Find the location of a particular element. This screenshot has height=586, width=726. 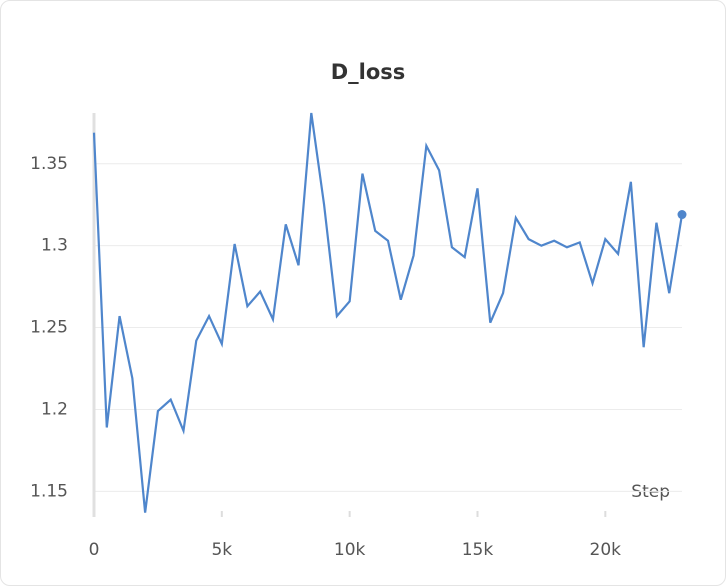

x-tick-label: 15k is located at coordinates (478, 550).